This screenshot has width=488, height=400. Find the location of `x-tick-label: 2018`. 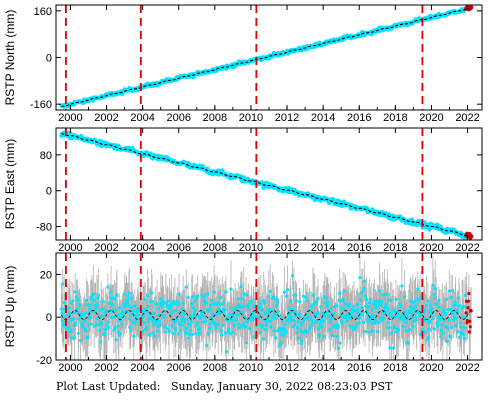

x-tick-label: 2018 is located at coordinates (395, 248).